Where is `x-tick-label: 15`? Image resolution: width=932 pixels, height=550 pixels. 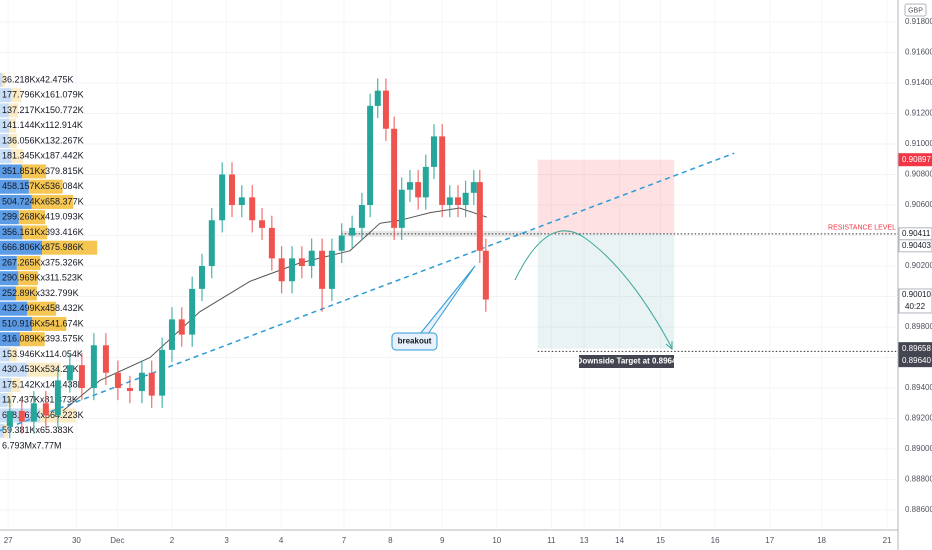 x-tick-label: 15 is located at coordinates (660, 540).